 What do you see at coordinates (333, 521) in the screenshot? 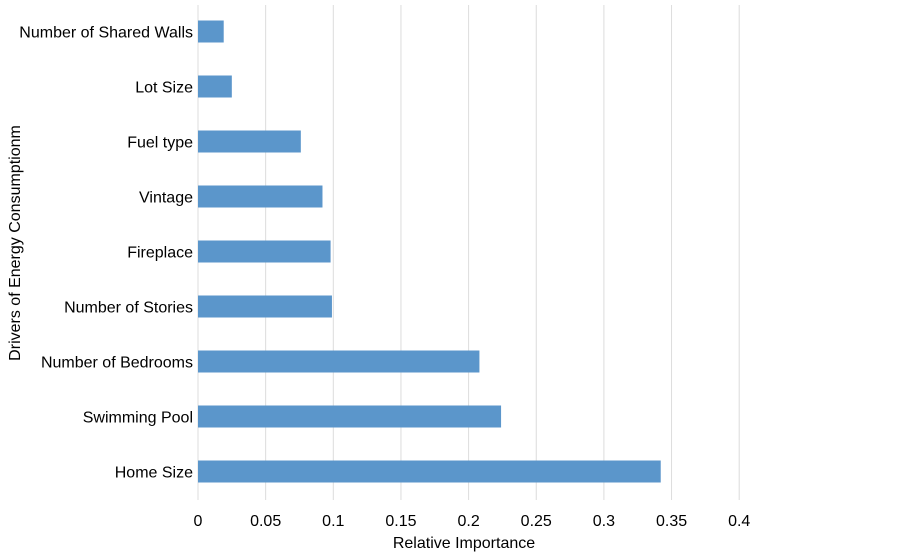
I see `x-tick-label: 0.1` at bounding box center [333, 521].